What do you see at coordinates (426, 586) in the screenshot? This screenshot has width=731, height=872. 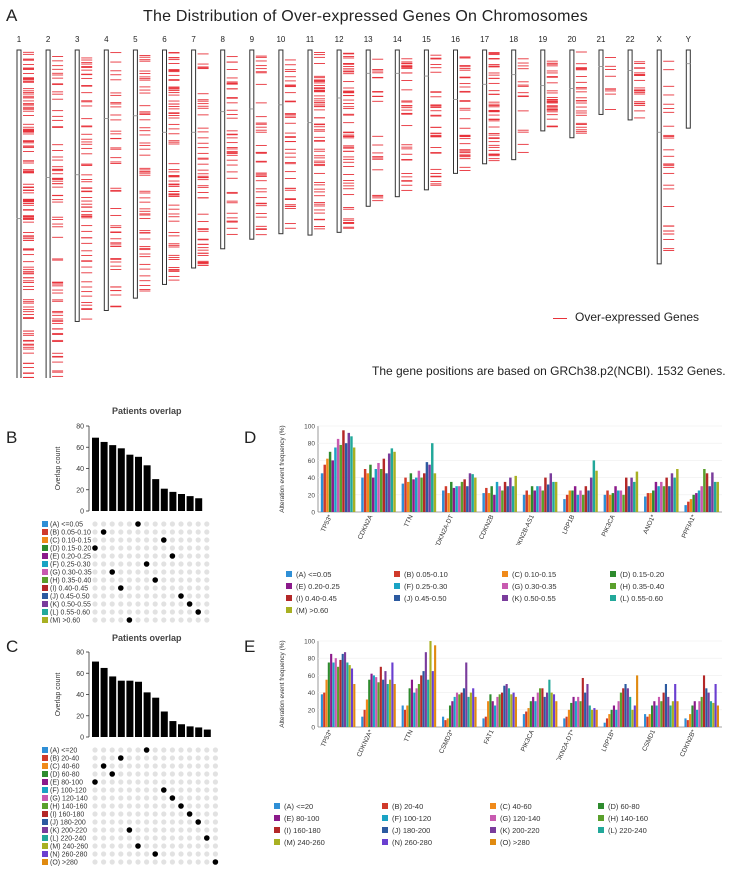 I see `chart-d-legend-label: (F) 0.25-0.30` at bounding box center [426, 586].